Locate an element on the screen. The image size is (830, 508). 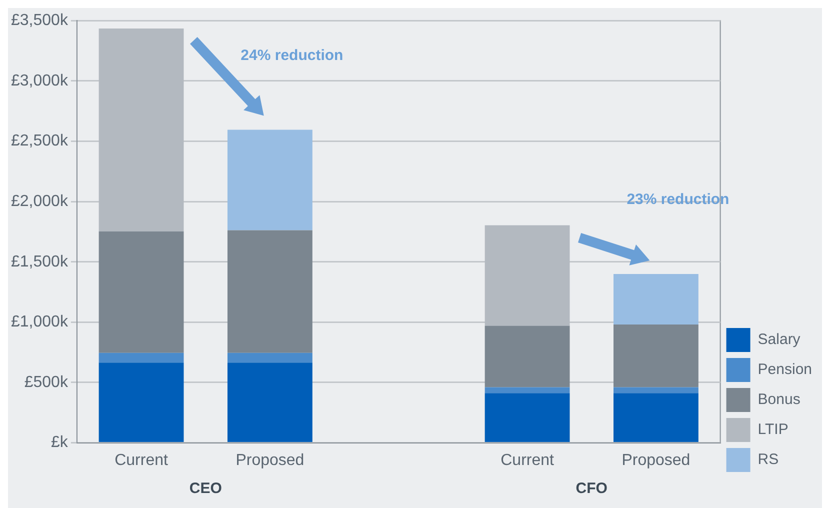
y-tick-label: £1,500k is located at coordinates (40, 261).